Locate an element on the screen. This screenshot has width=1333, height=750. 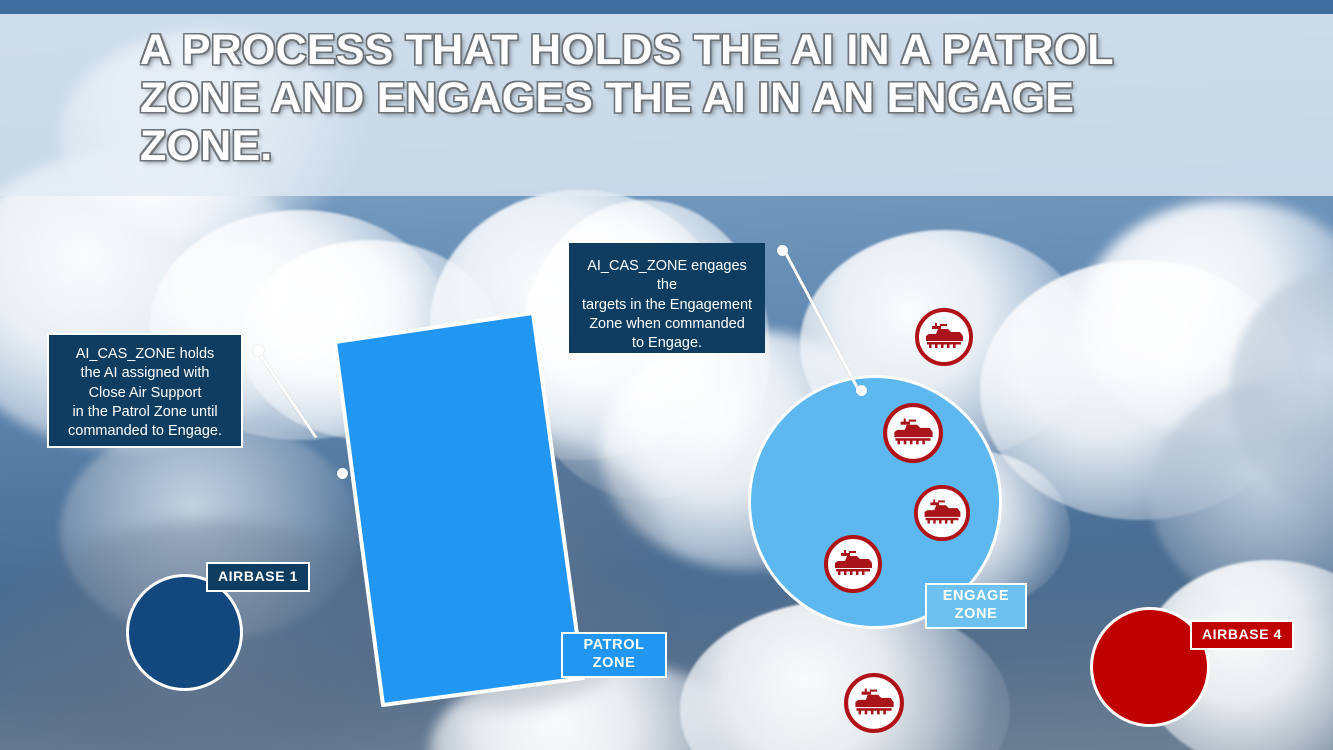
patrol-zone-shape is located at coordinates (459, 507).